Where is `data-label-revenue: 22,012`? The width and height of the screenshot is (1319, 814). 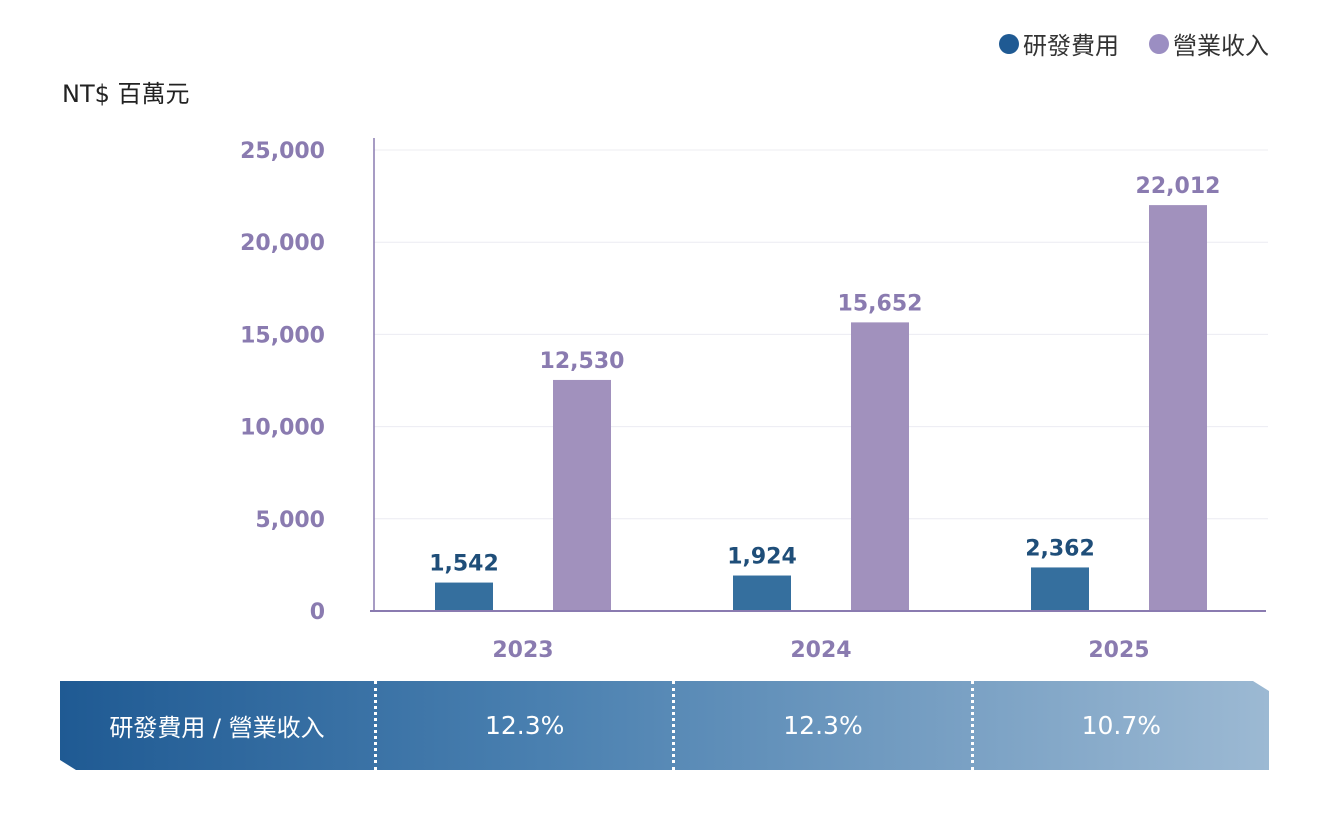 data-label-revenue: 22,012 is located at coordinates (1178, 186).